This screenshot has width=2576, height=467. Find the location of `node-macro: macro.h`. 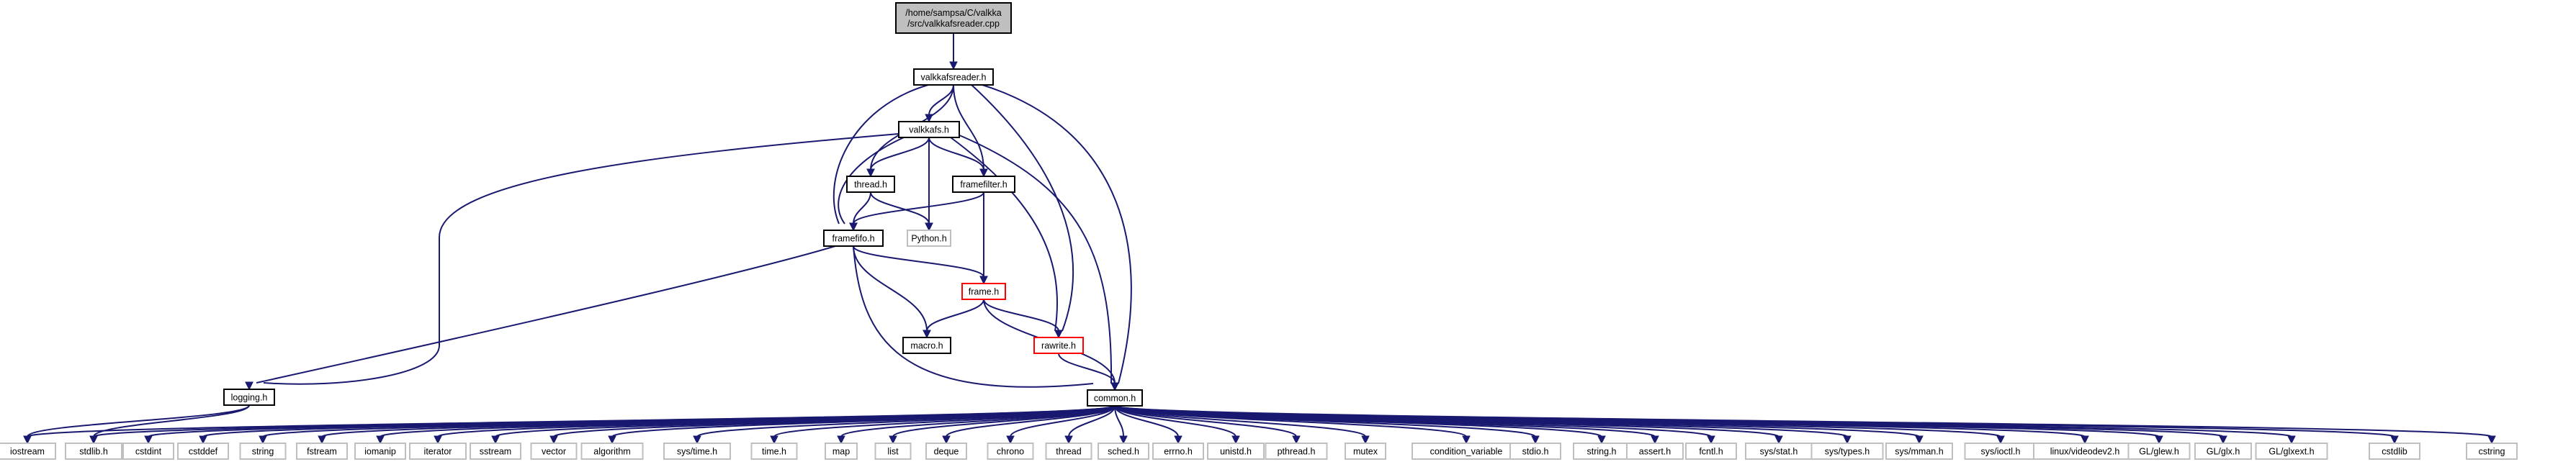

node-macro: macro.h is located at coordinates (926, 345).